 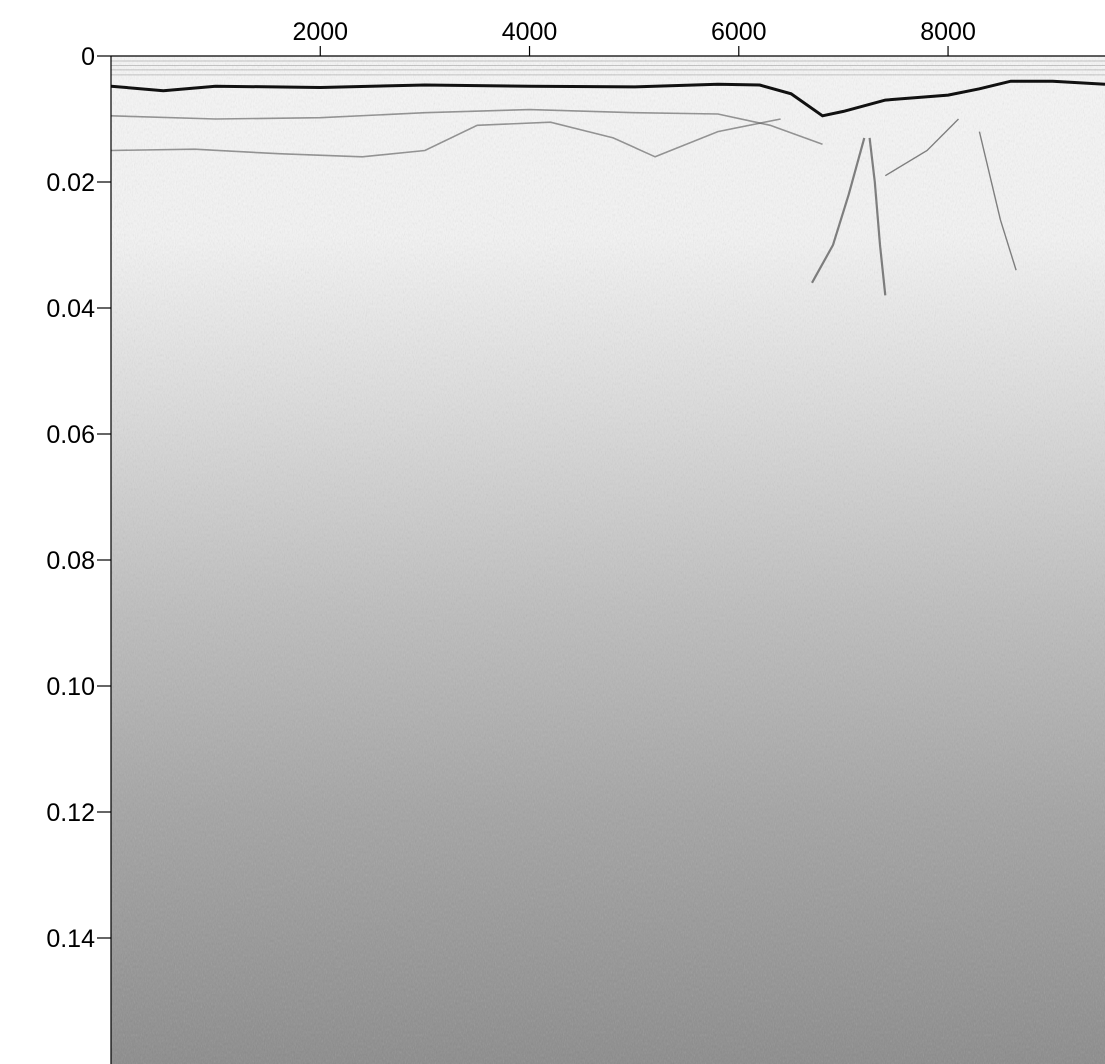 I want to click on x-tick-label-8000: 8000, so click(x=948, y=32).